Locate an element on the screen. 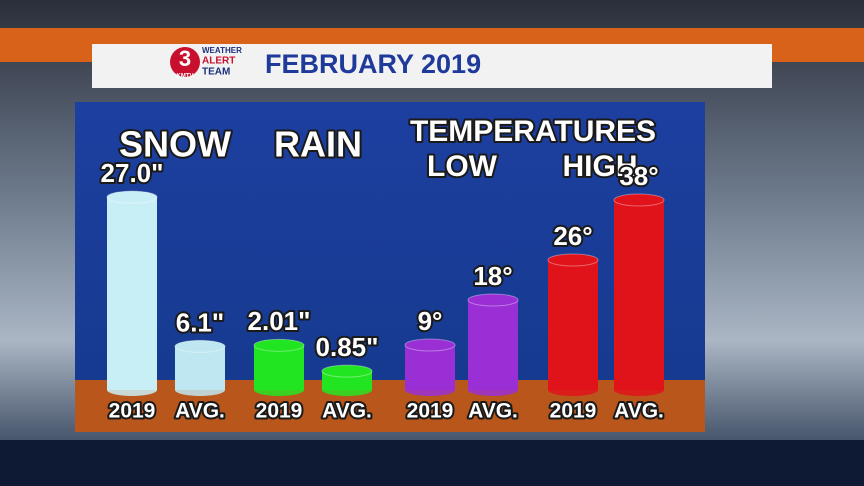 The height and width of the screenshot is (486, 864). logo-number: 3 is located at coordinates (185, 58).